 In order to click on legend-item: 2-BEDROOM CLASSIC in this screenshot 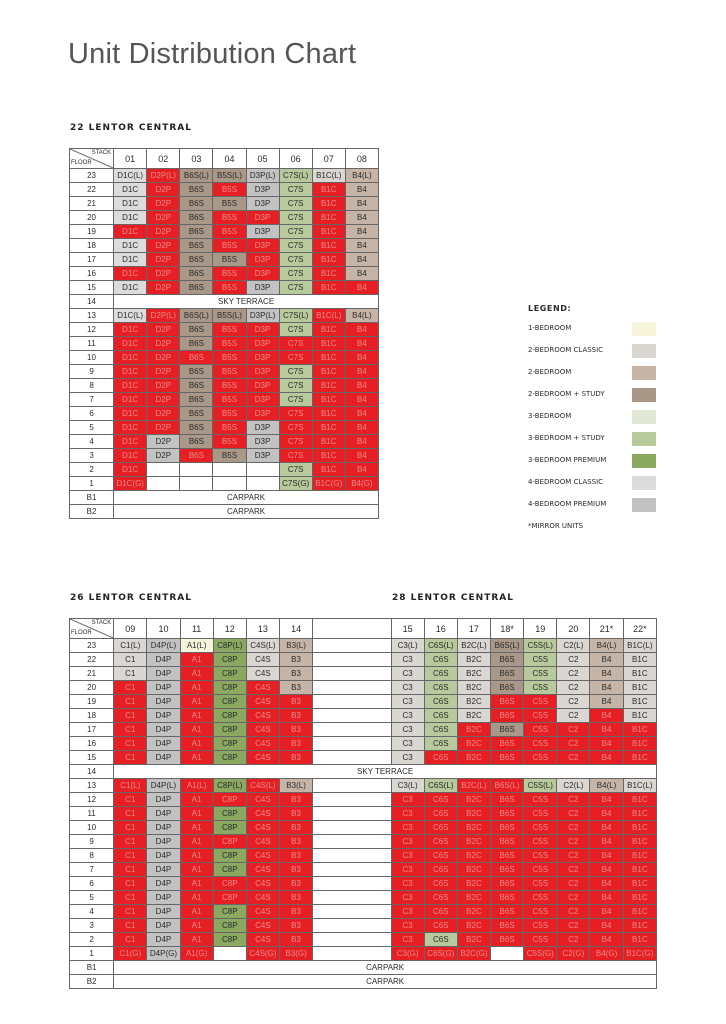, I will do `click(593, 355)`.